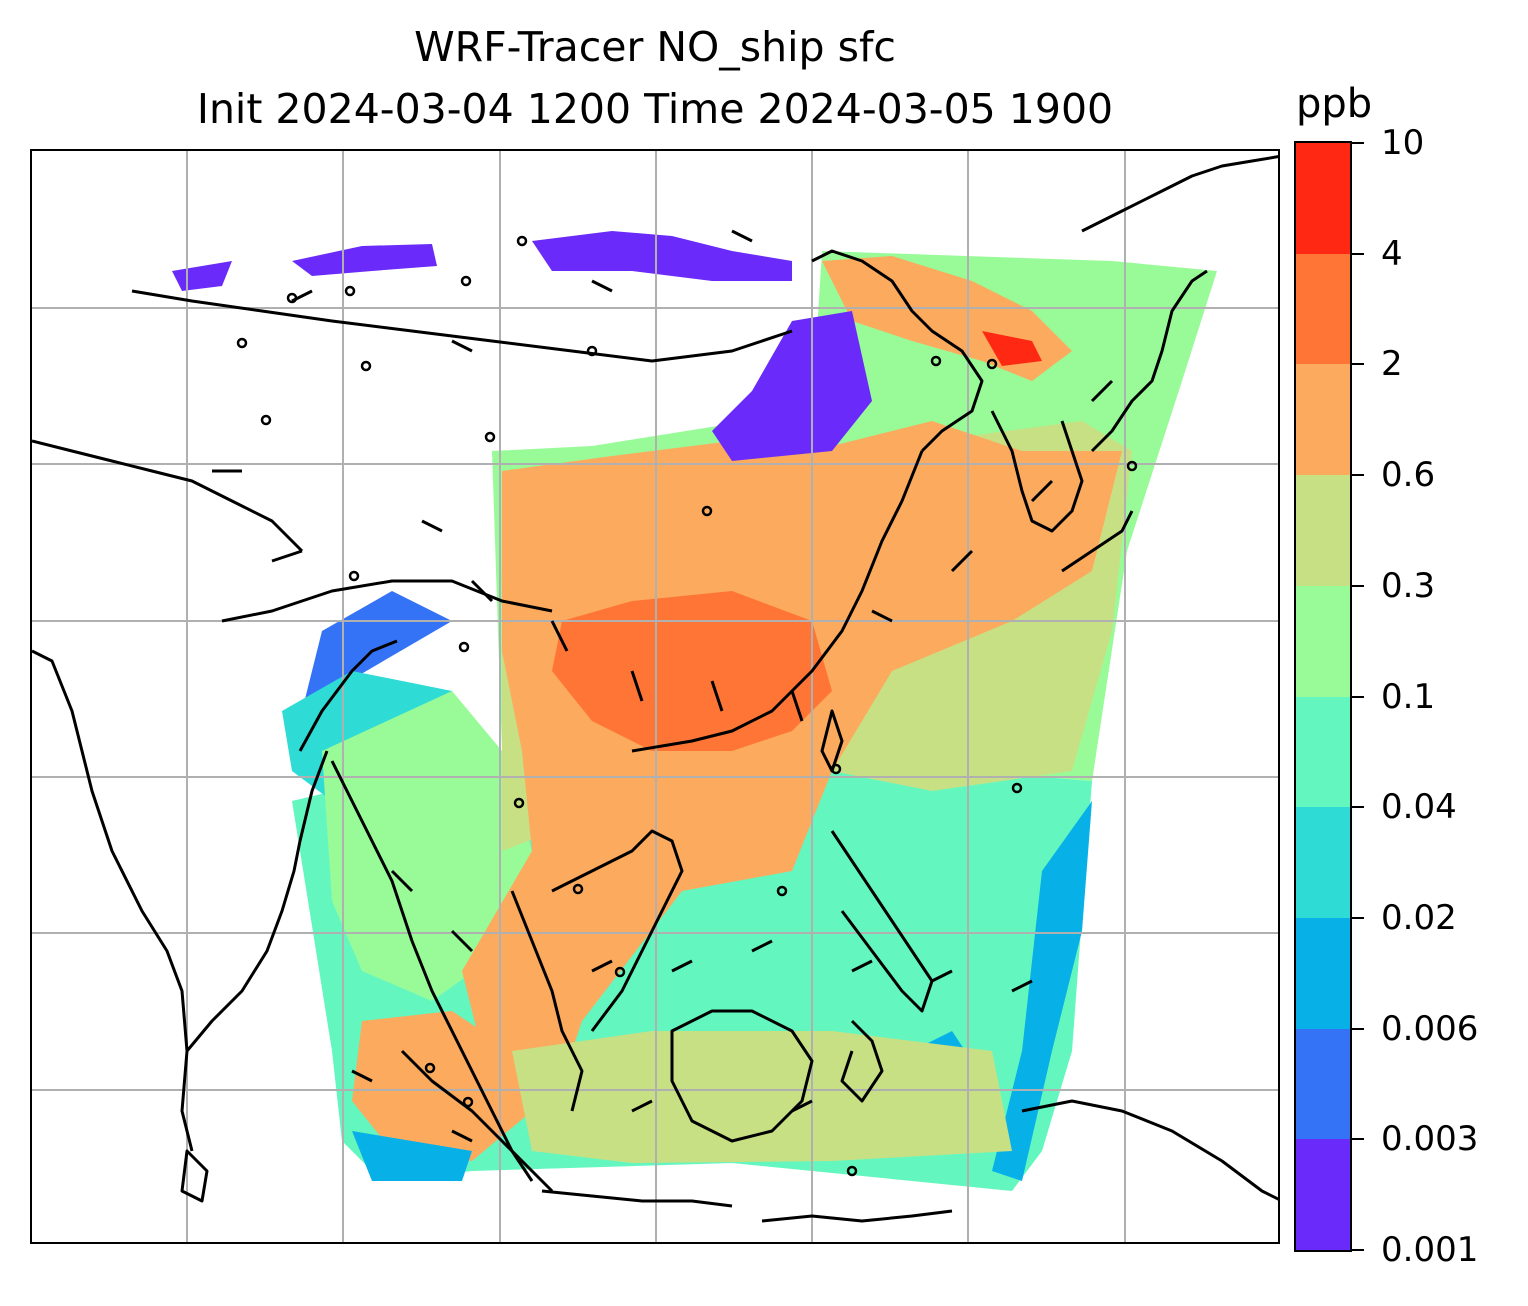 The image size is (1528, 1306). What do you see at coordinates (1392, 364) in the screenshot?
I see `colorbar-tick-label: 2` at bounding box center [1392, 364].